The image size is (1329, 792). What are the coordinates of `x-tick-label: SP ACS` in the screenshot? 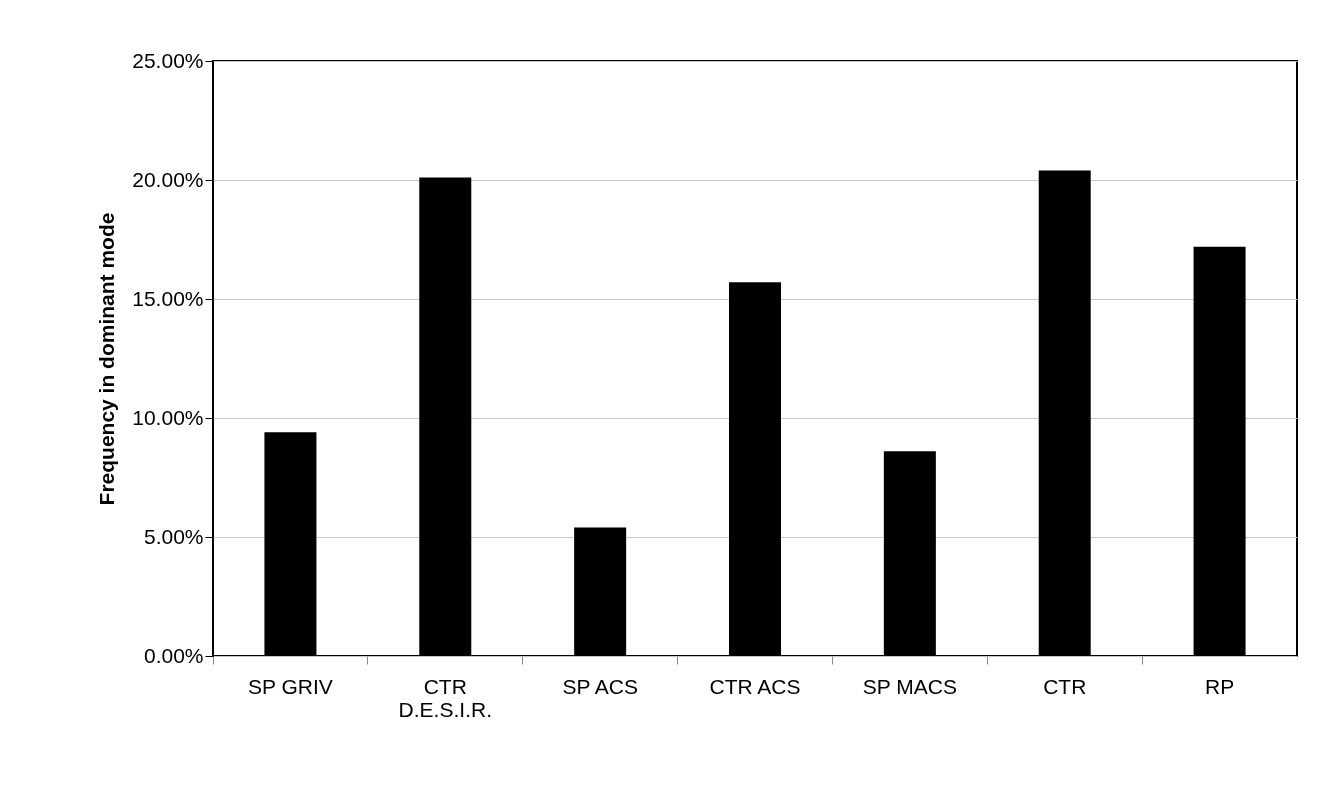 It's located at (600, 686).